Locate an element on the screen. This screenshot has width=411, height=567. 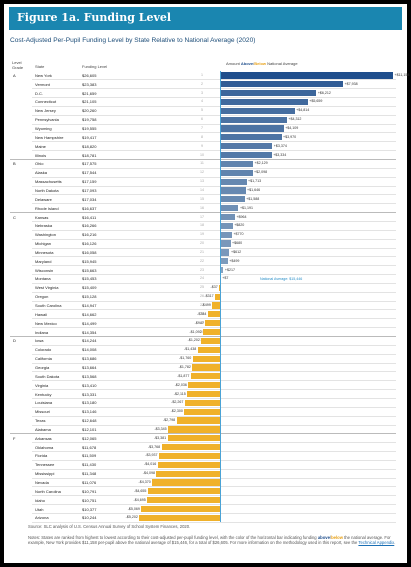
state-name: Maryland is located at coordinates (43, 261).